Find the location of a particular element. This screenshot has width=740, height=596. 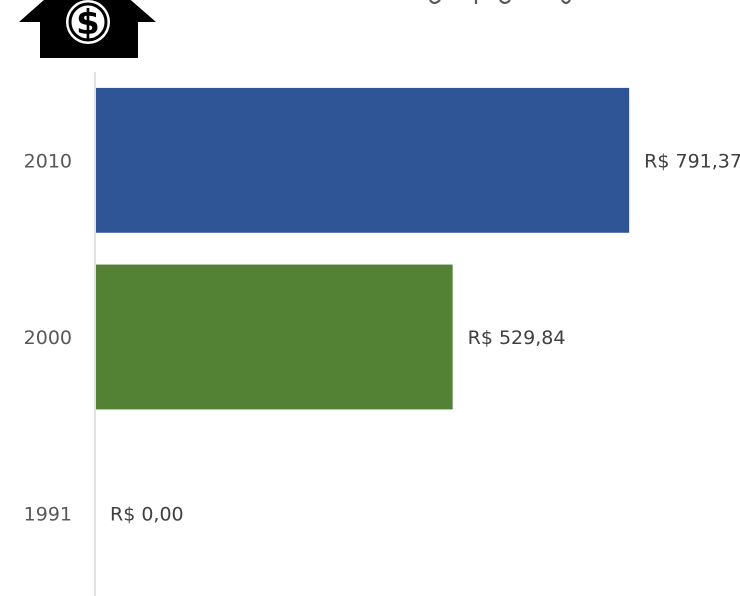

data-label-2010: R$ 791,37 is located at coordinates (692, 161).